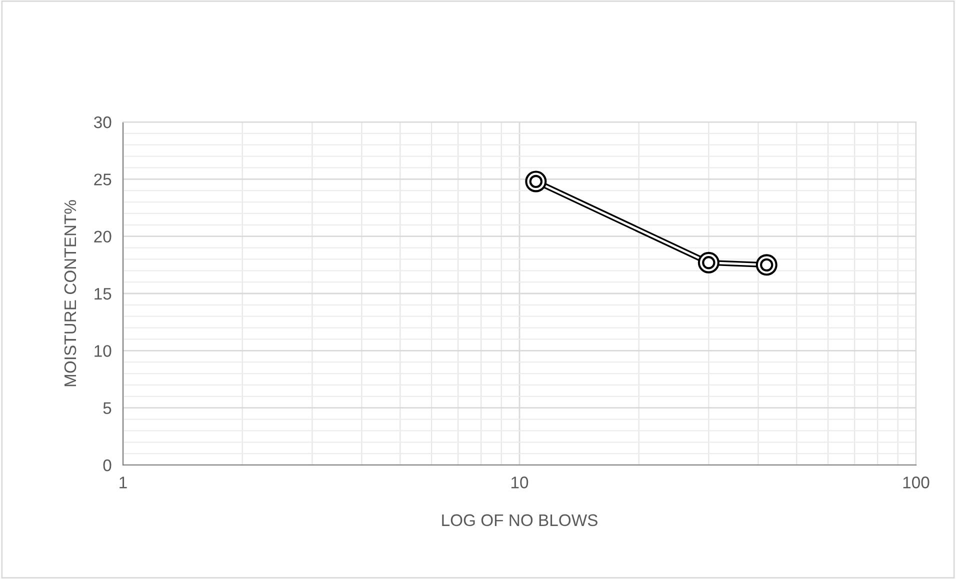 This screenshot has height=579, width=956. I want to click on y-tick-label: 15, so click(103, 294).